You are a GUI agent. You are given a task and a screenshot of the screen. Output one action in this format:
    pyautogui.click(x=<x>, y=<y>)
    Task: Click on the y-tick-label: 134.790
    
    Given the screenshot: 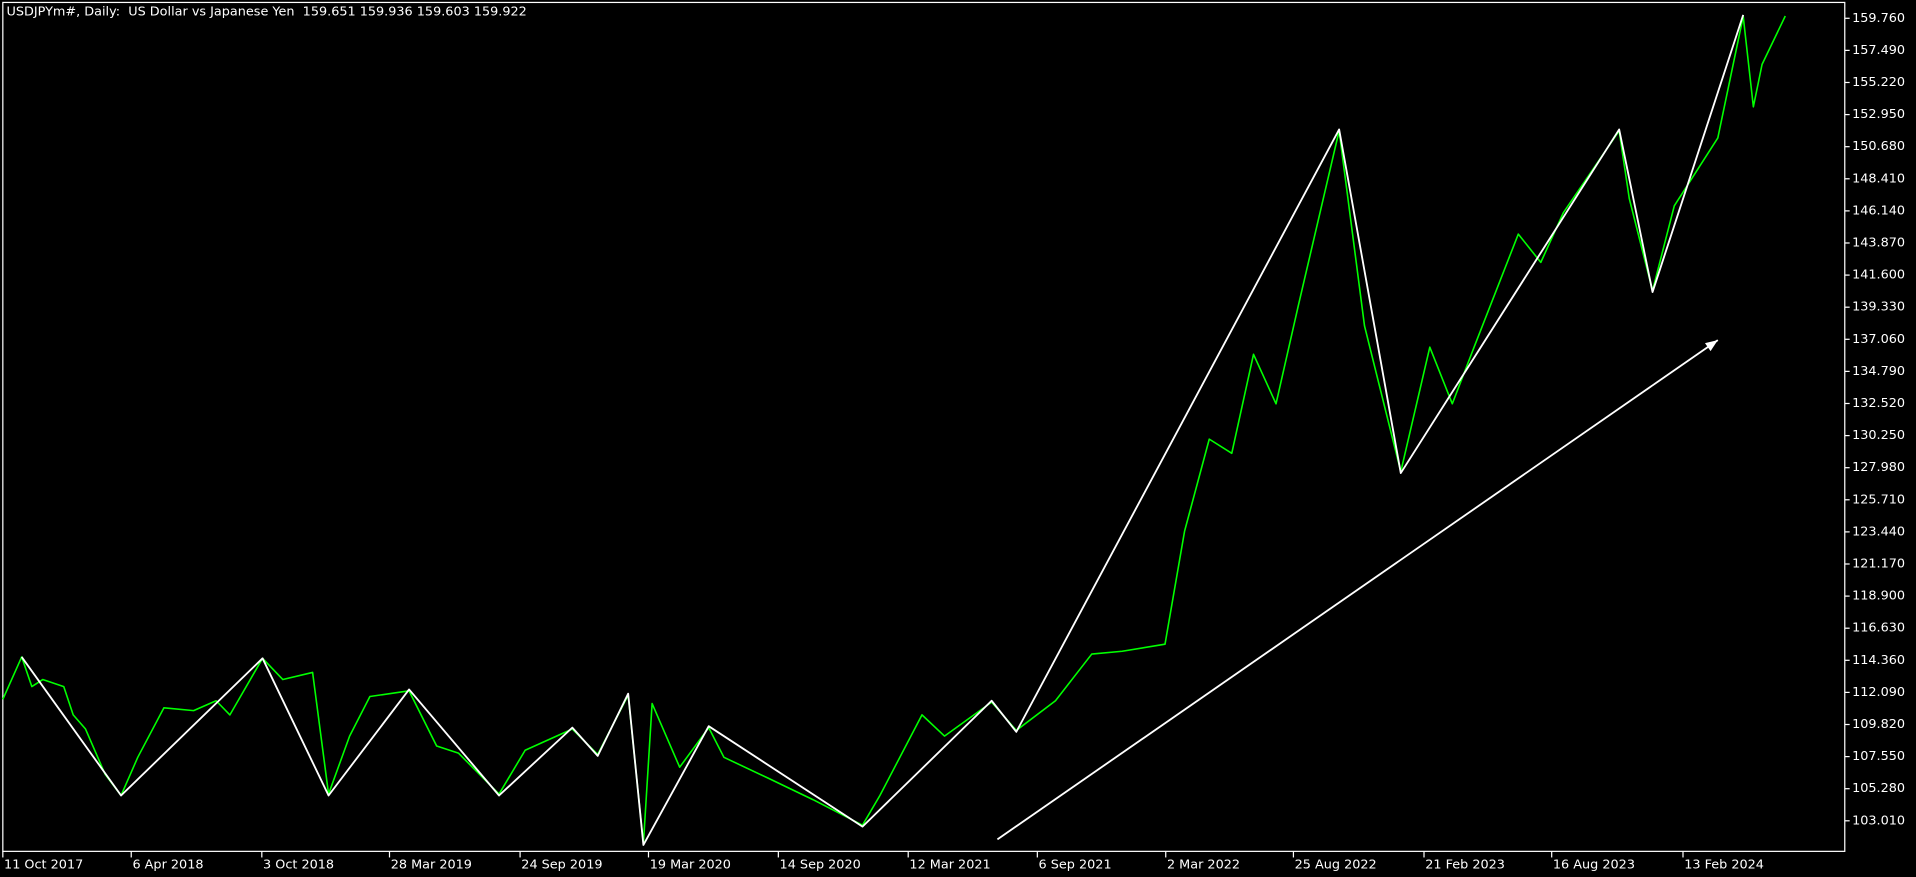 What is the action you would take?
    pyautogui.click(x=1878, y=371)
    